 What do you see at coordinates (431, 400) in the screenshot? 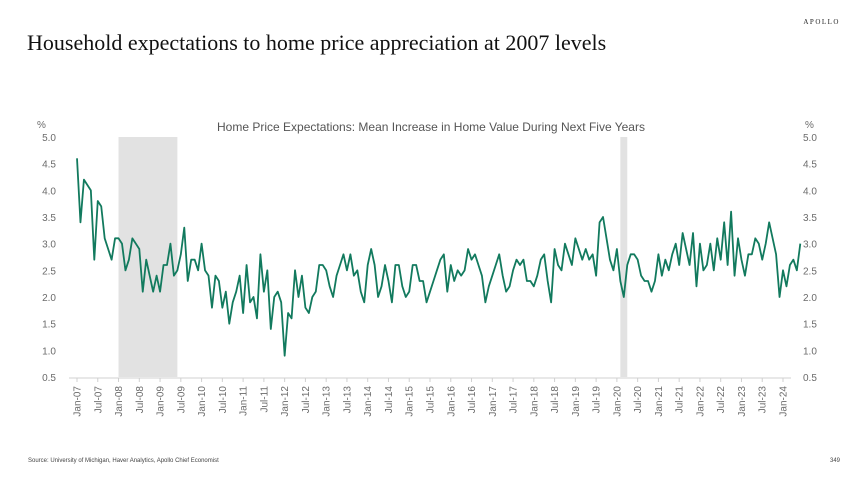
I see `x-tick-label: Jul-15` at bounding box center [431, 400].